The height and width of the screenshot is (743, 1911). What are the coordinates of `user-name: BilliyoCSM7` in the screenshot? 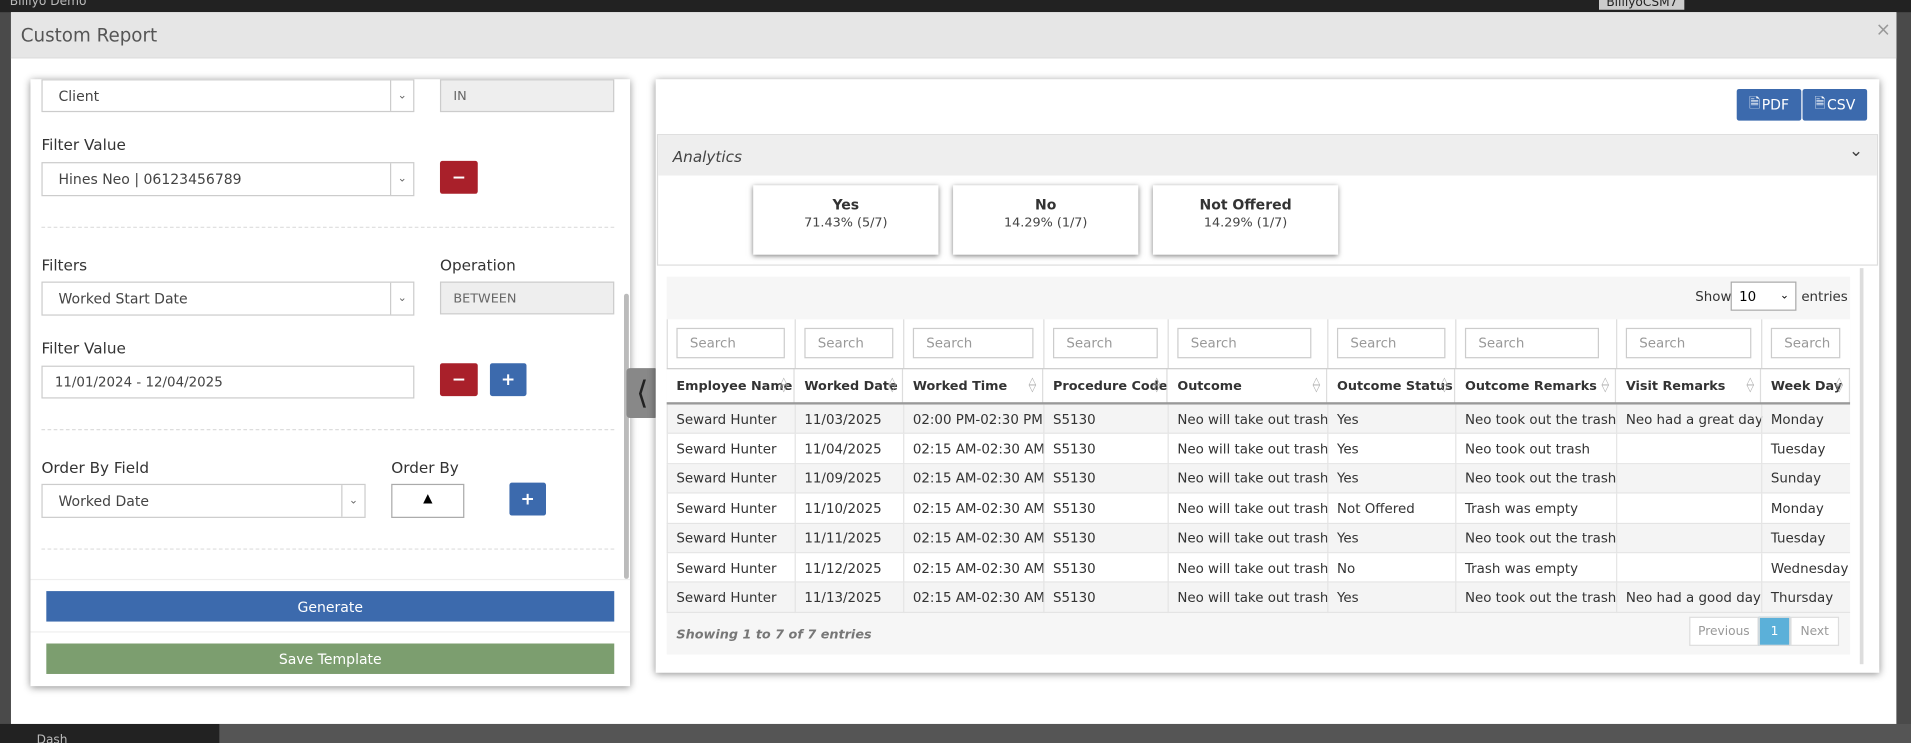 It's located at (1642, 5).